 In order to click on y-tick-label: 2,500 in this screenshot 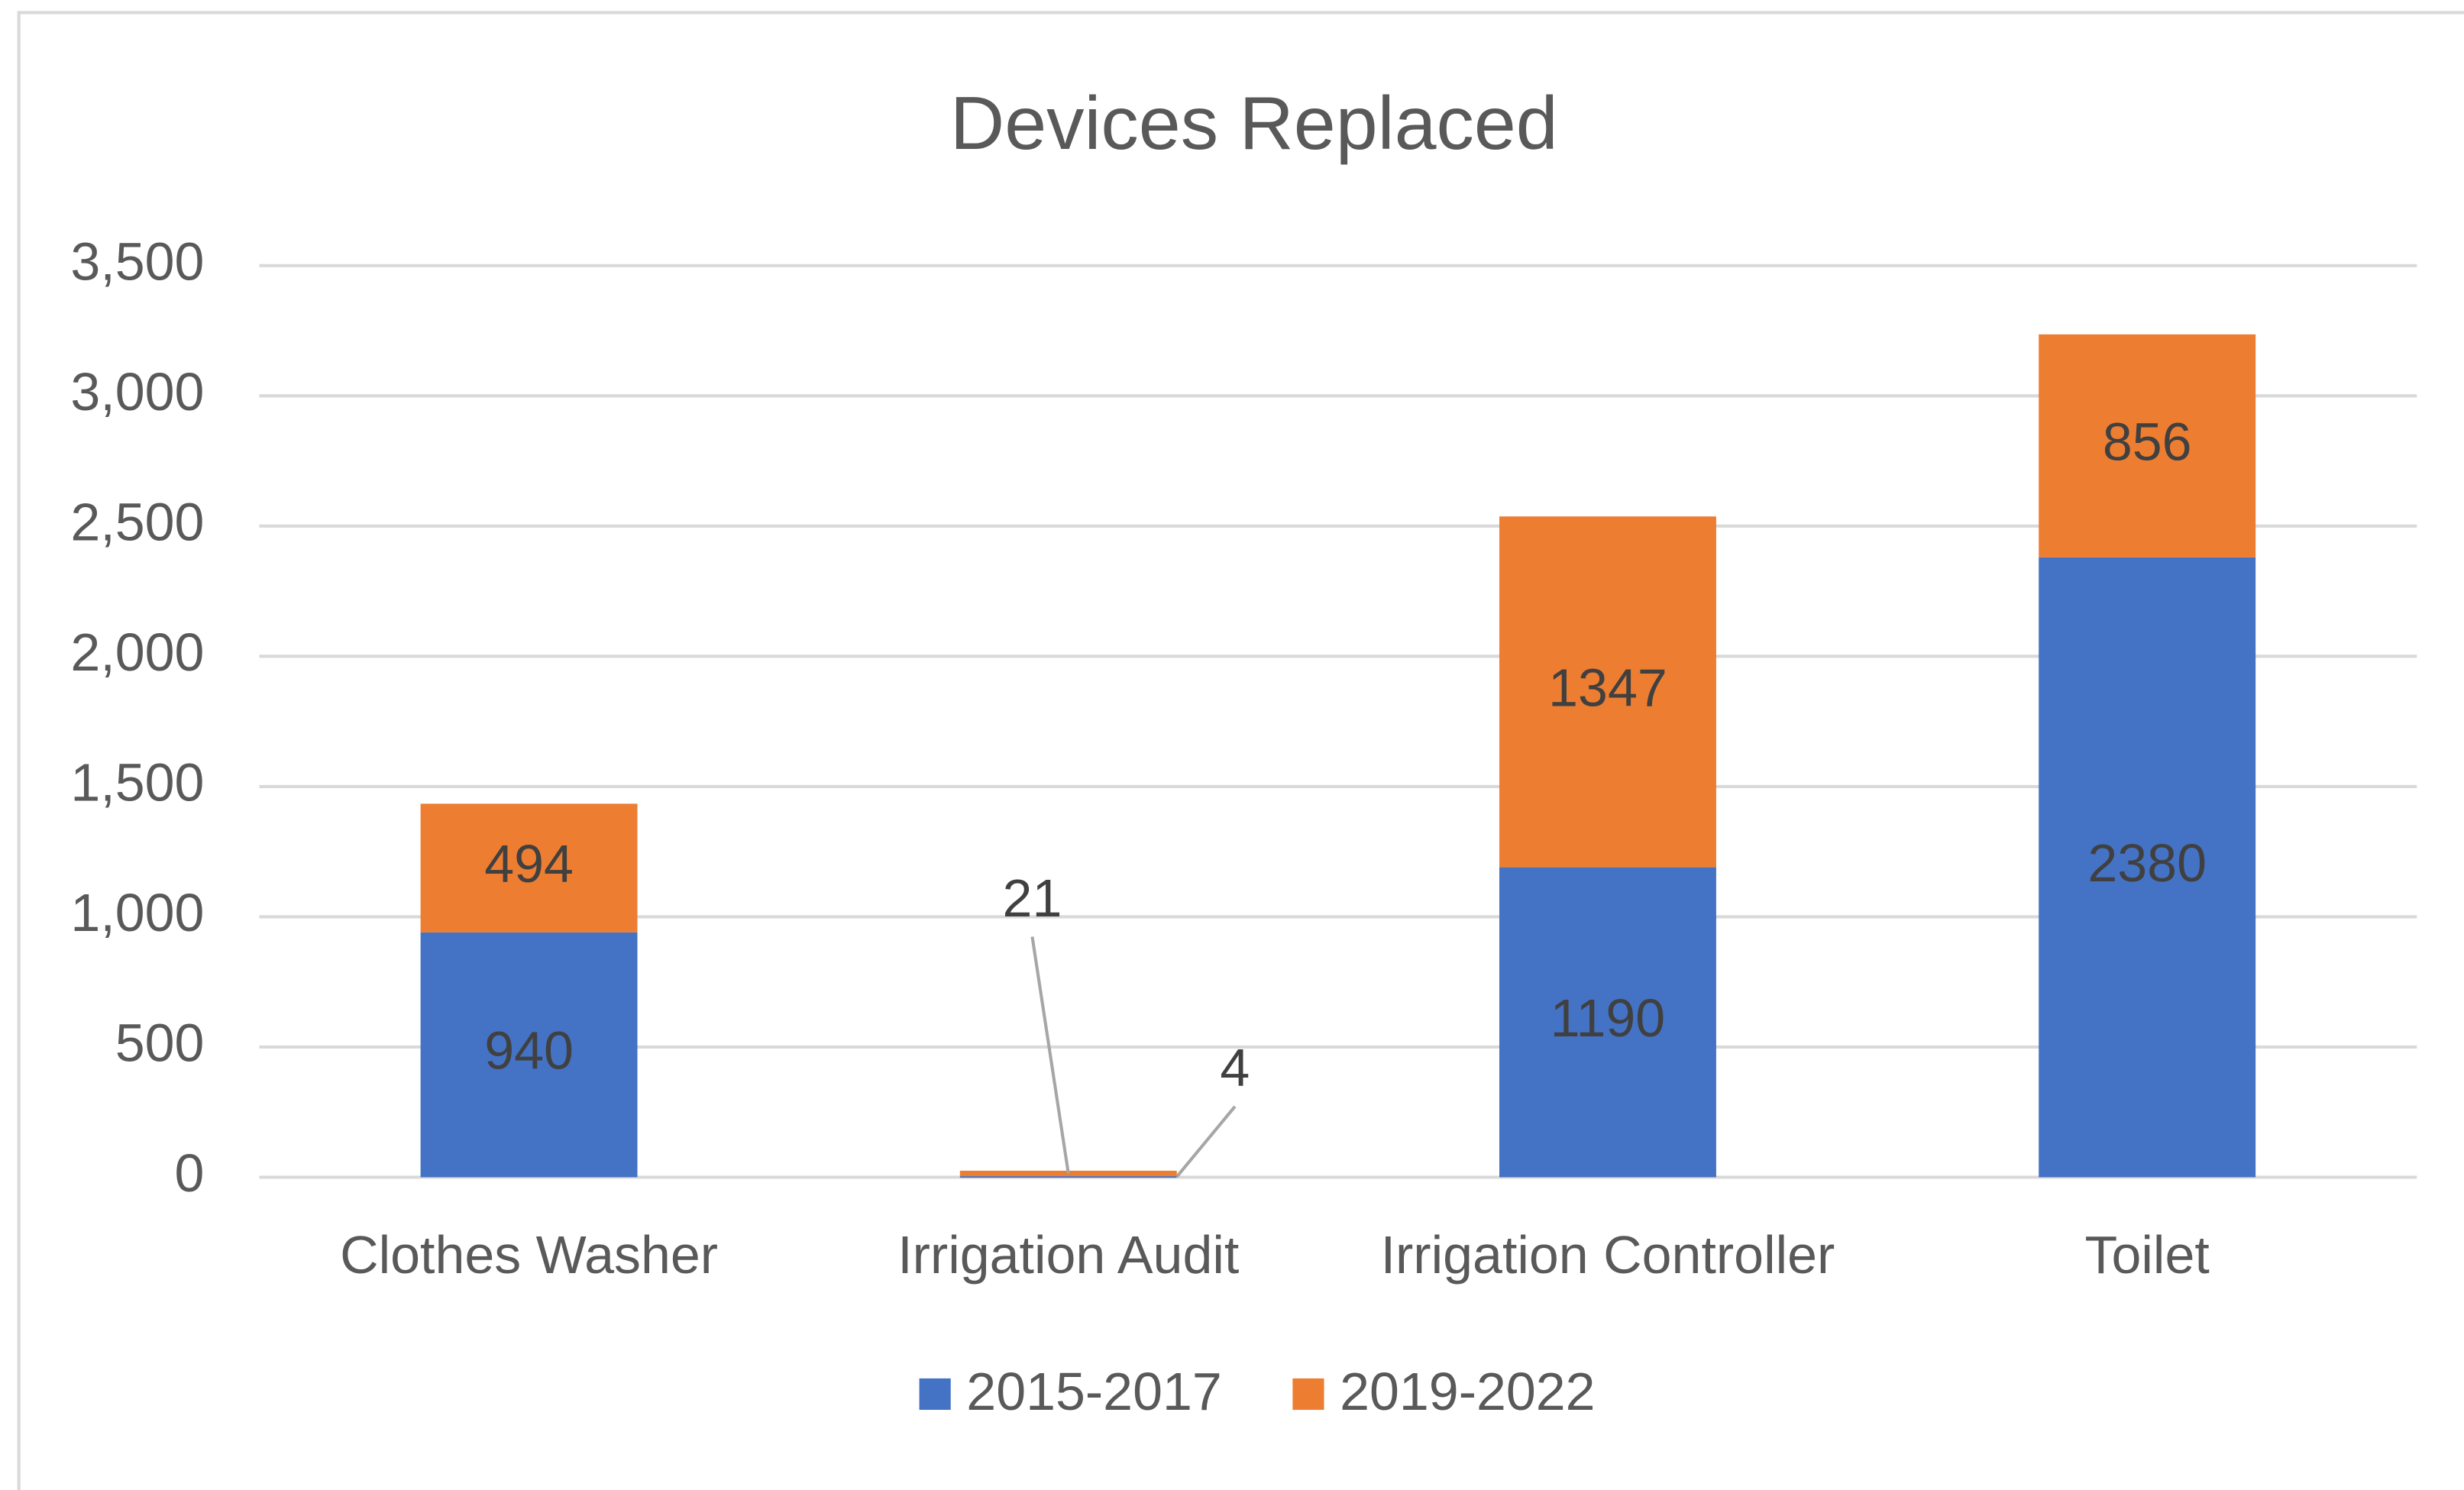, I will do `click(137, 521)`.